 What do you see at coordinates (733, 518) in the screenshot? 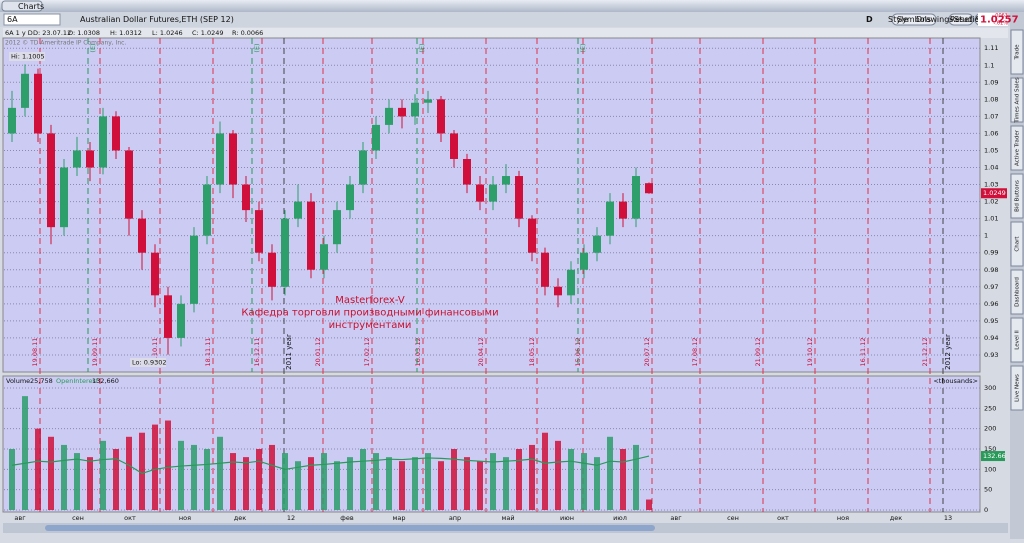
I see `x-tick-label: сен` at bounding box center [733, 518].